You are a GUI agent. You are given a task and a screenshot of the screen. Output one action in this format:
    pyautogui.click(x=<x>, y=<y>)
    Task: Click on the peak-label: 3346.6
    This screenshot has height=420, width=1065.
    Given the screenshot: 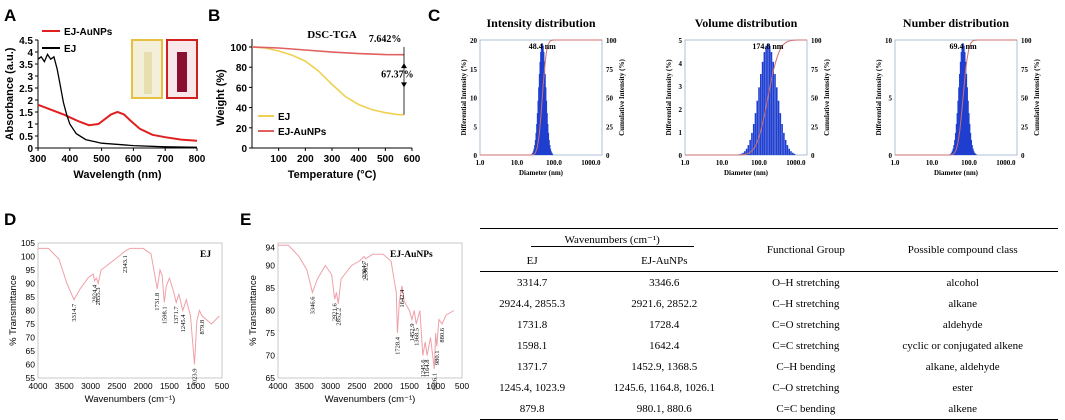 What is the action you would take?
    pyautogui.click(x=312, y=305)
    